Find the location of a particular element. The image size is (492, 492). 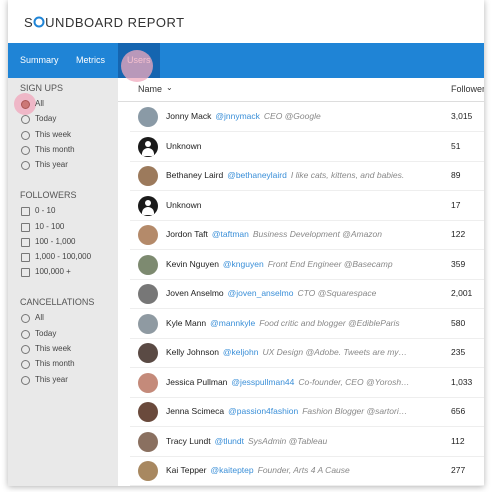

followers: 17 is located at coordinates (456, 204).